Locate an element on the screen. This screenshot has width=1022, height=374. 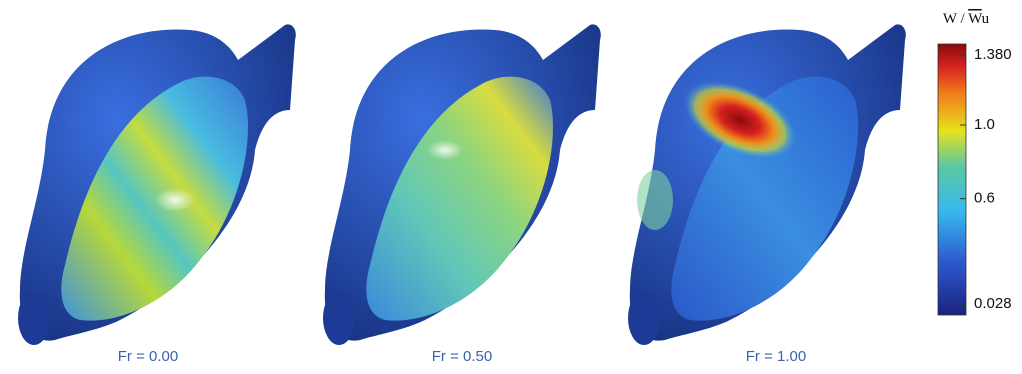
colorbar-label: W / Wu is located at coordinates (966, 19).